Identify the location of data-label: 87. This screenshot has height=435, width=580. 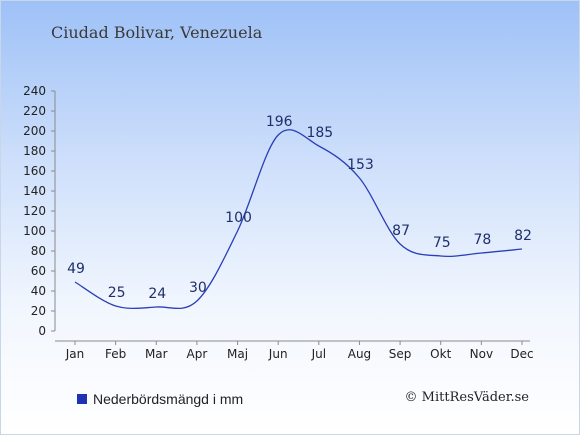
(401, 231).